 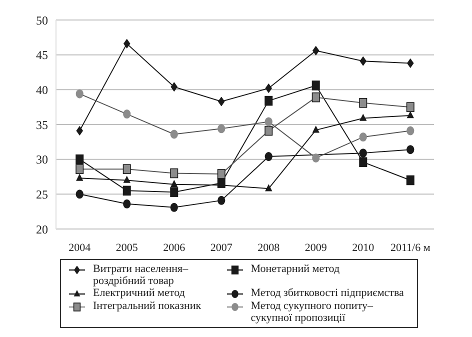 What do you see at coordinates (139, 293) in the screenshot?
I see `legend-label: Електричний метод` at bounding box center [139, 293].